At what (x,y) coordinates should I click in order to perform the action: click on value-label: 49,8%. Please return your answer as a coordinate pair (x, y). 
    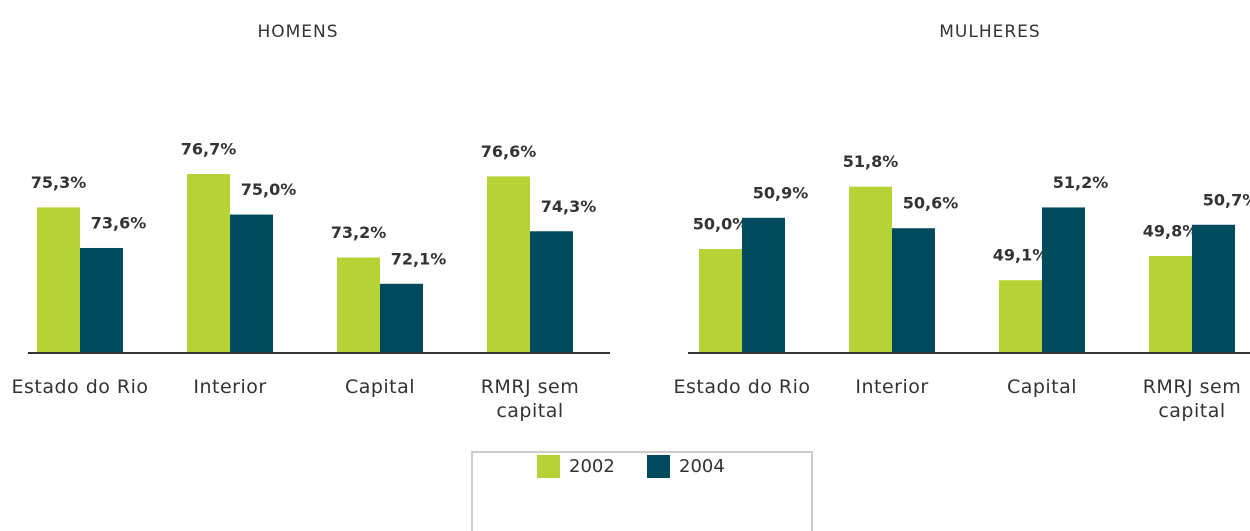
    Looking at the image, I should click on (1171, 230).